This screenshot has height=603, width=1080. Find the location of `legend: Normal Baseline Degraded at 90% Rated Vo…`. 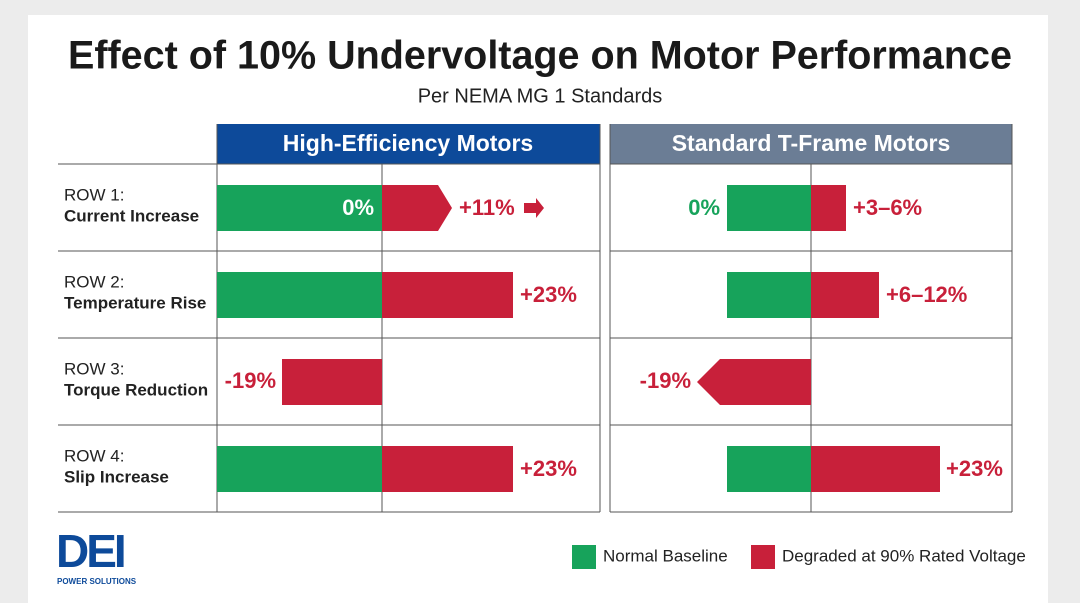

legend: Normal Baseline Degraded at 90% Rated Vo… is located at coordinates (799, 557).